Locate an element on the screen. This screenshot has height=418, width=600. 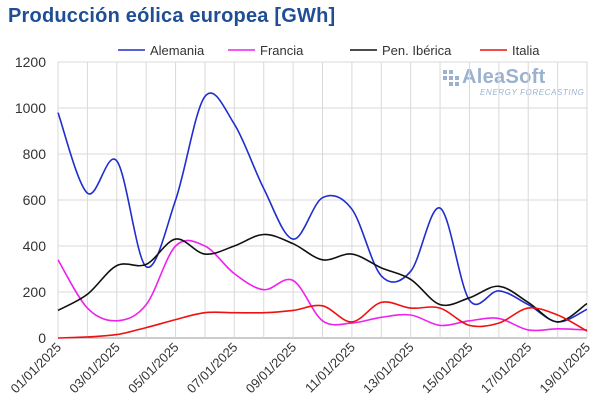
x-tick-label: 01/01/2025 is located at coordinates (35, 368).